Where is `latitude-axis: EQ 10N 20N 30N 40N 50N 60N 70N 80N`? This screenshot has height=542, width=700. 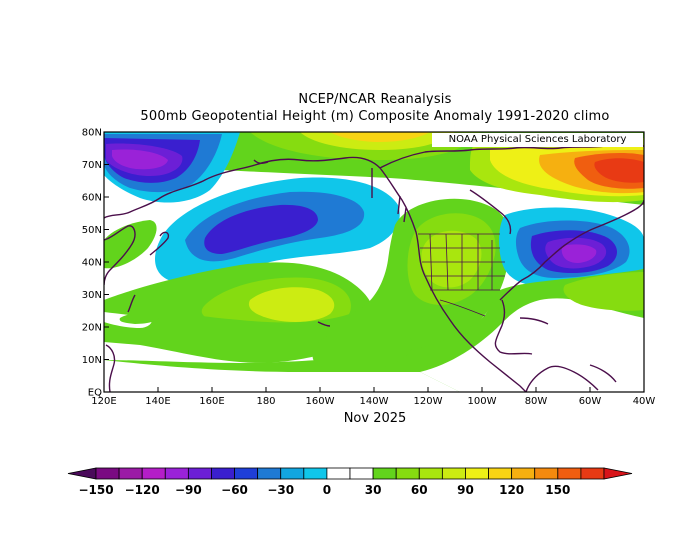 latitude-axis: EQ 10N 20N 30N 40N 50N 60N 70N 80N is located at coordinates (95, 263).